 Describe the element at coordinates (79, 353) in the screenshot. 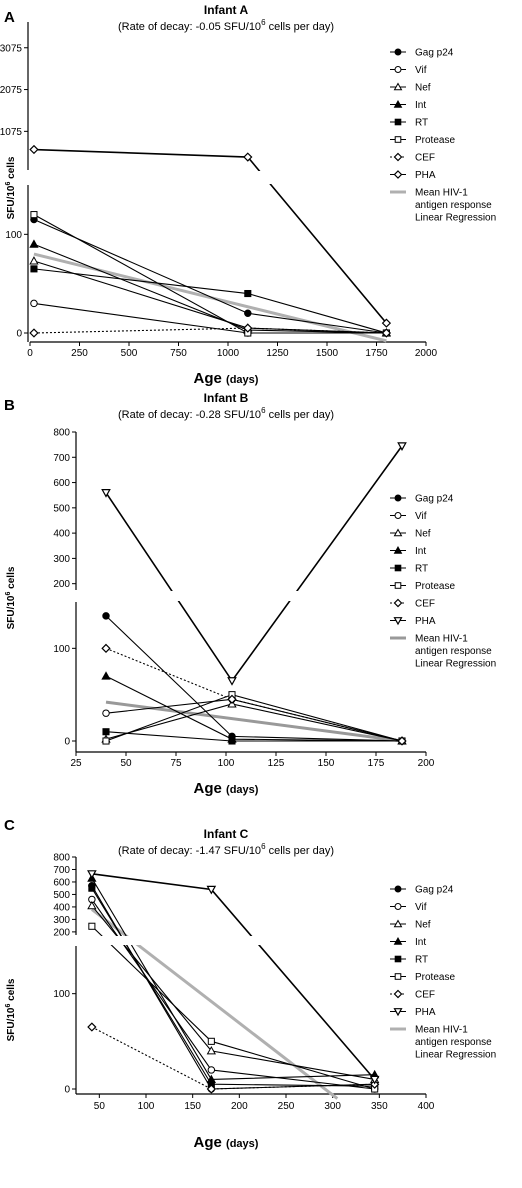

I see `x-tick-label: 250` at that location.